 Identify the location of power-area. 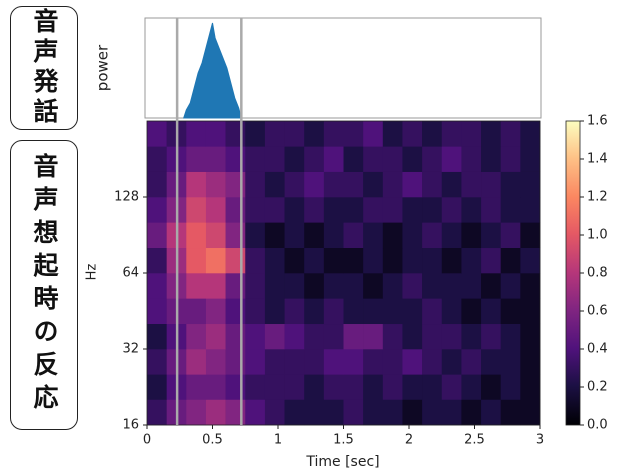
(212, 70).